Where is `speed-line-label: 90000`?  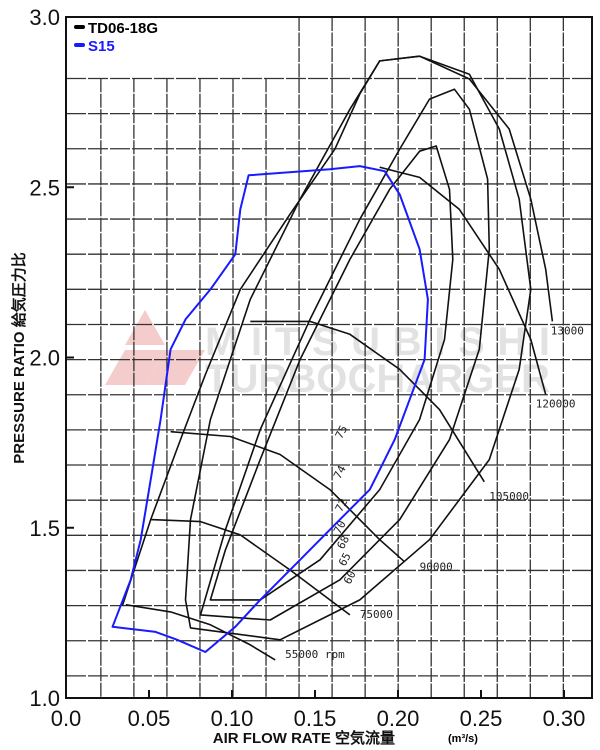 speed-line-label: 90000 is located at coordinates (436, 567).